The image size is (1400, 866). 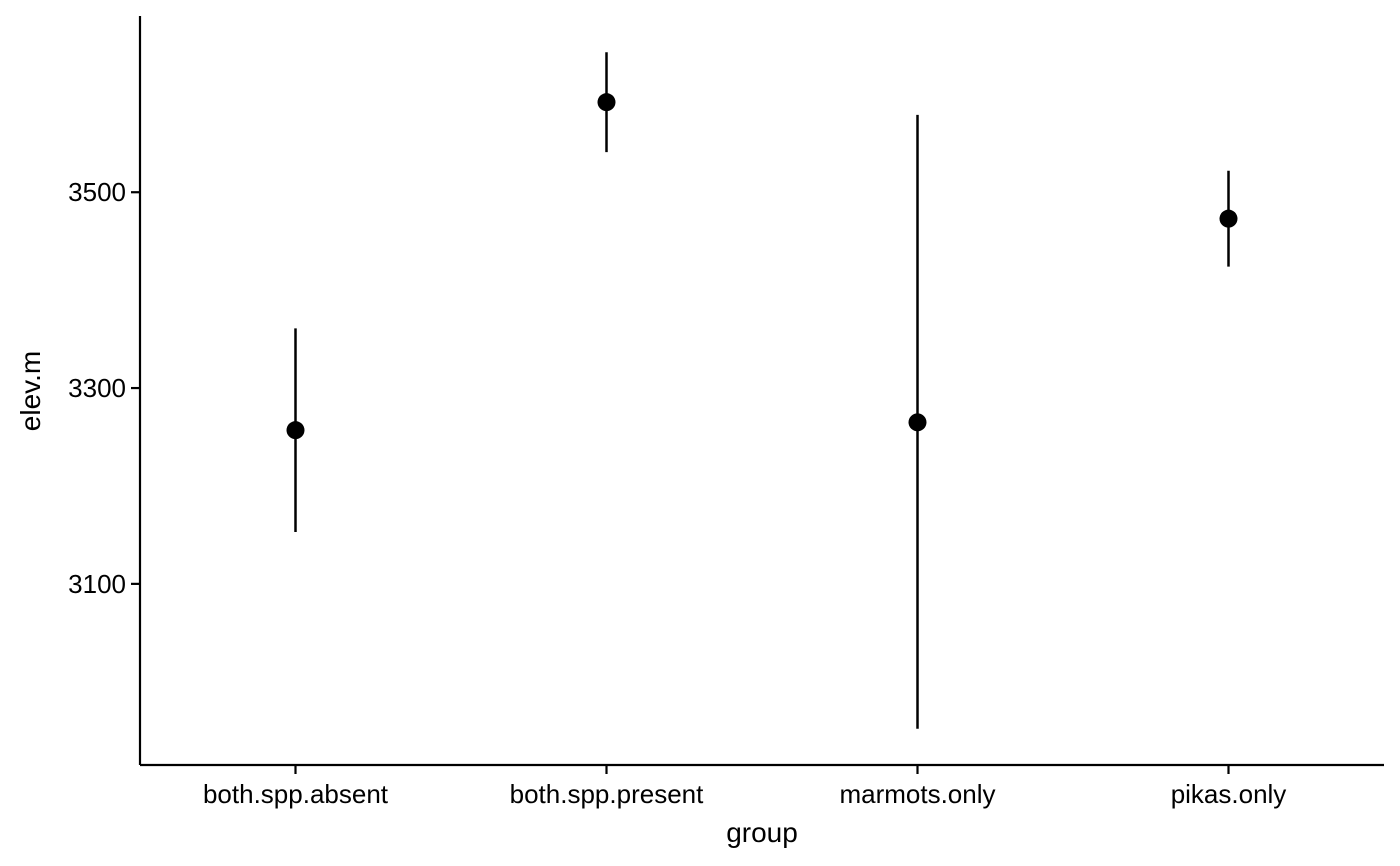 I want to click on y-axis-ticks: 3100 3300 3500, so click(x=104, y=388).